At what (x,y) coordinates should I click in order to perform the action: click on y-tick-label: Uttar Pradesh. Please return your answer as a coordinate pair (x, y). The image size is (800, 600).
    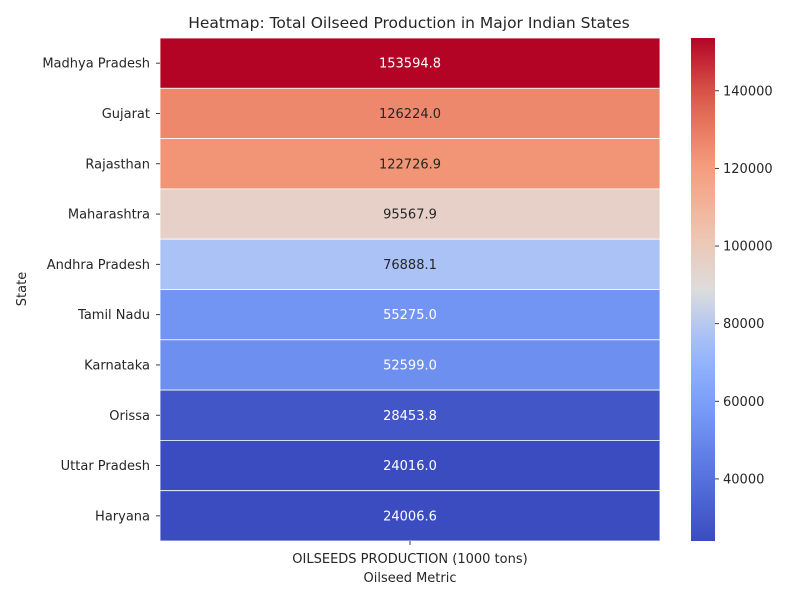
    Looking at the image, I should click on (105, 466).